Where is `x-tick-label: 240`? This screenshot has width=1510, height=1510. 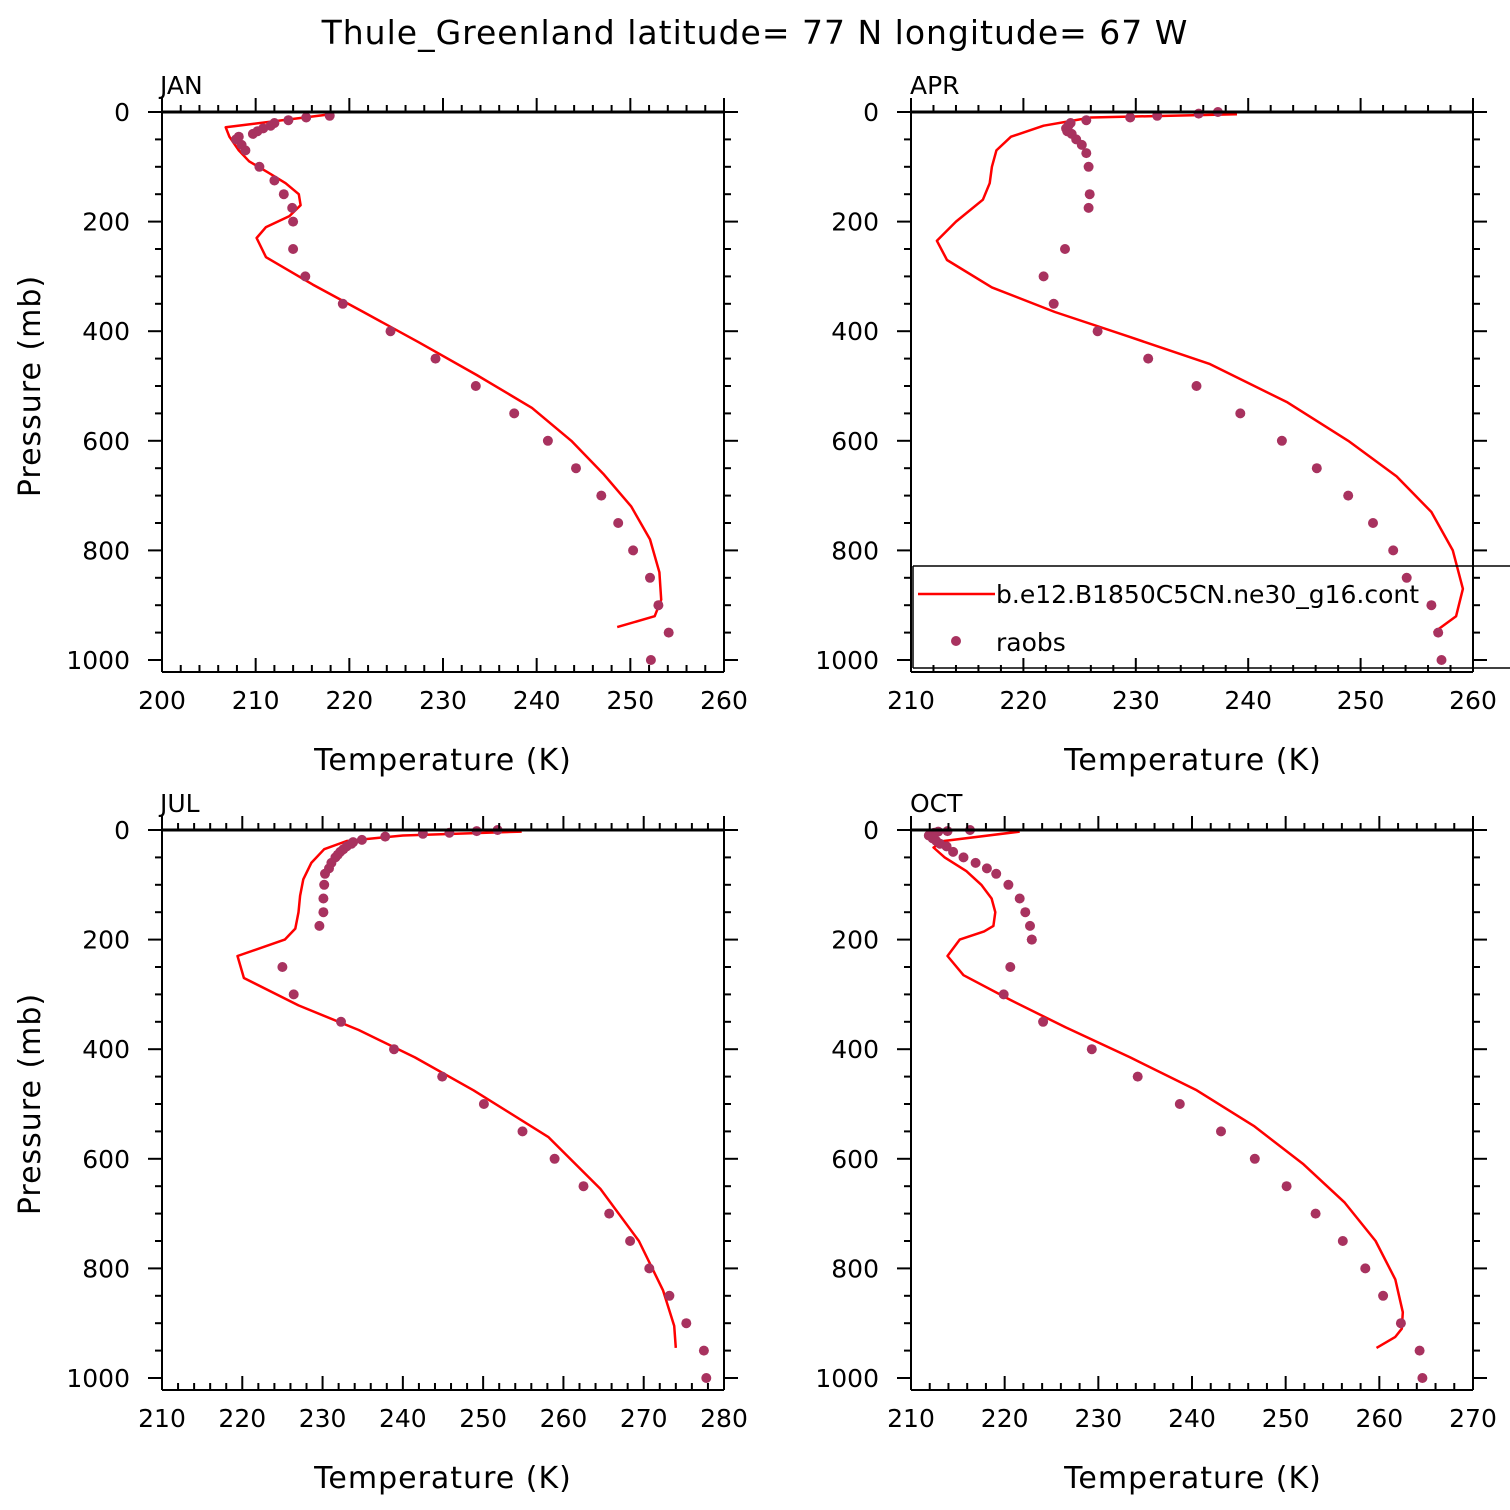
x-tick-label: 240 is located at coordinates (403, 1418).